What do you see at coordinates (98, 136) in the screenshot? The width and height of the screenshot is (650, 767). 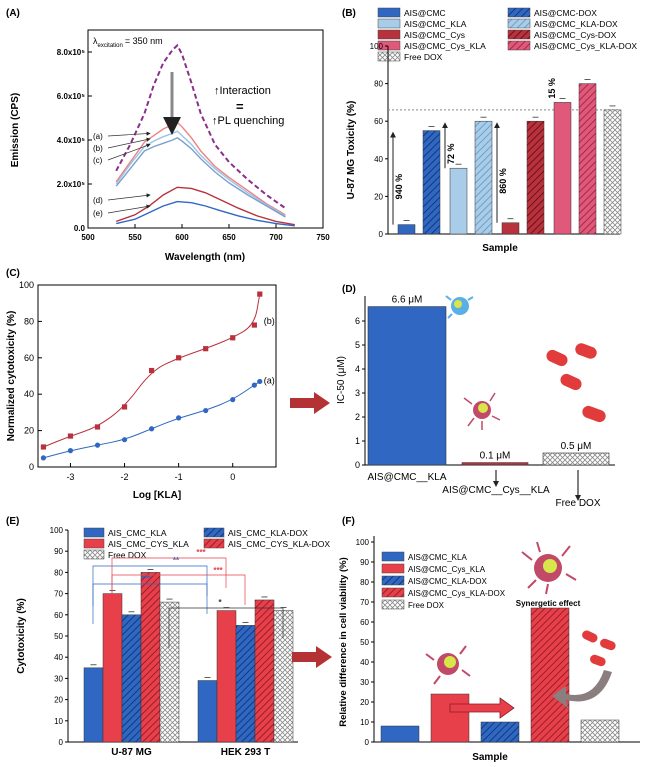 I see `spectrum-label: (a)` at bounding box center [98, 136].